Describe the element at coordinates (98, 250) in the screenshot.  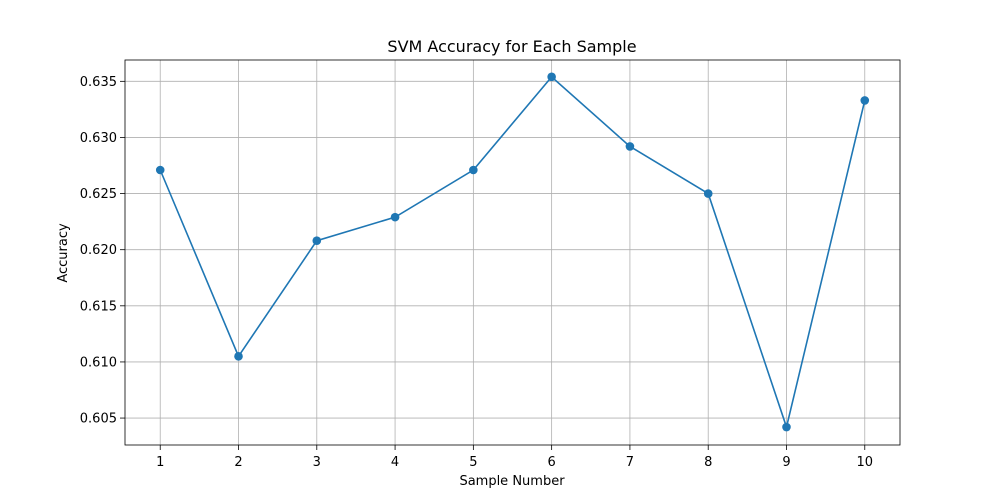
I see `y-tick-label: 0.620` at that location.